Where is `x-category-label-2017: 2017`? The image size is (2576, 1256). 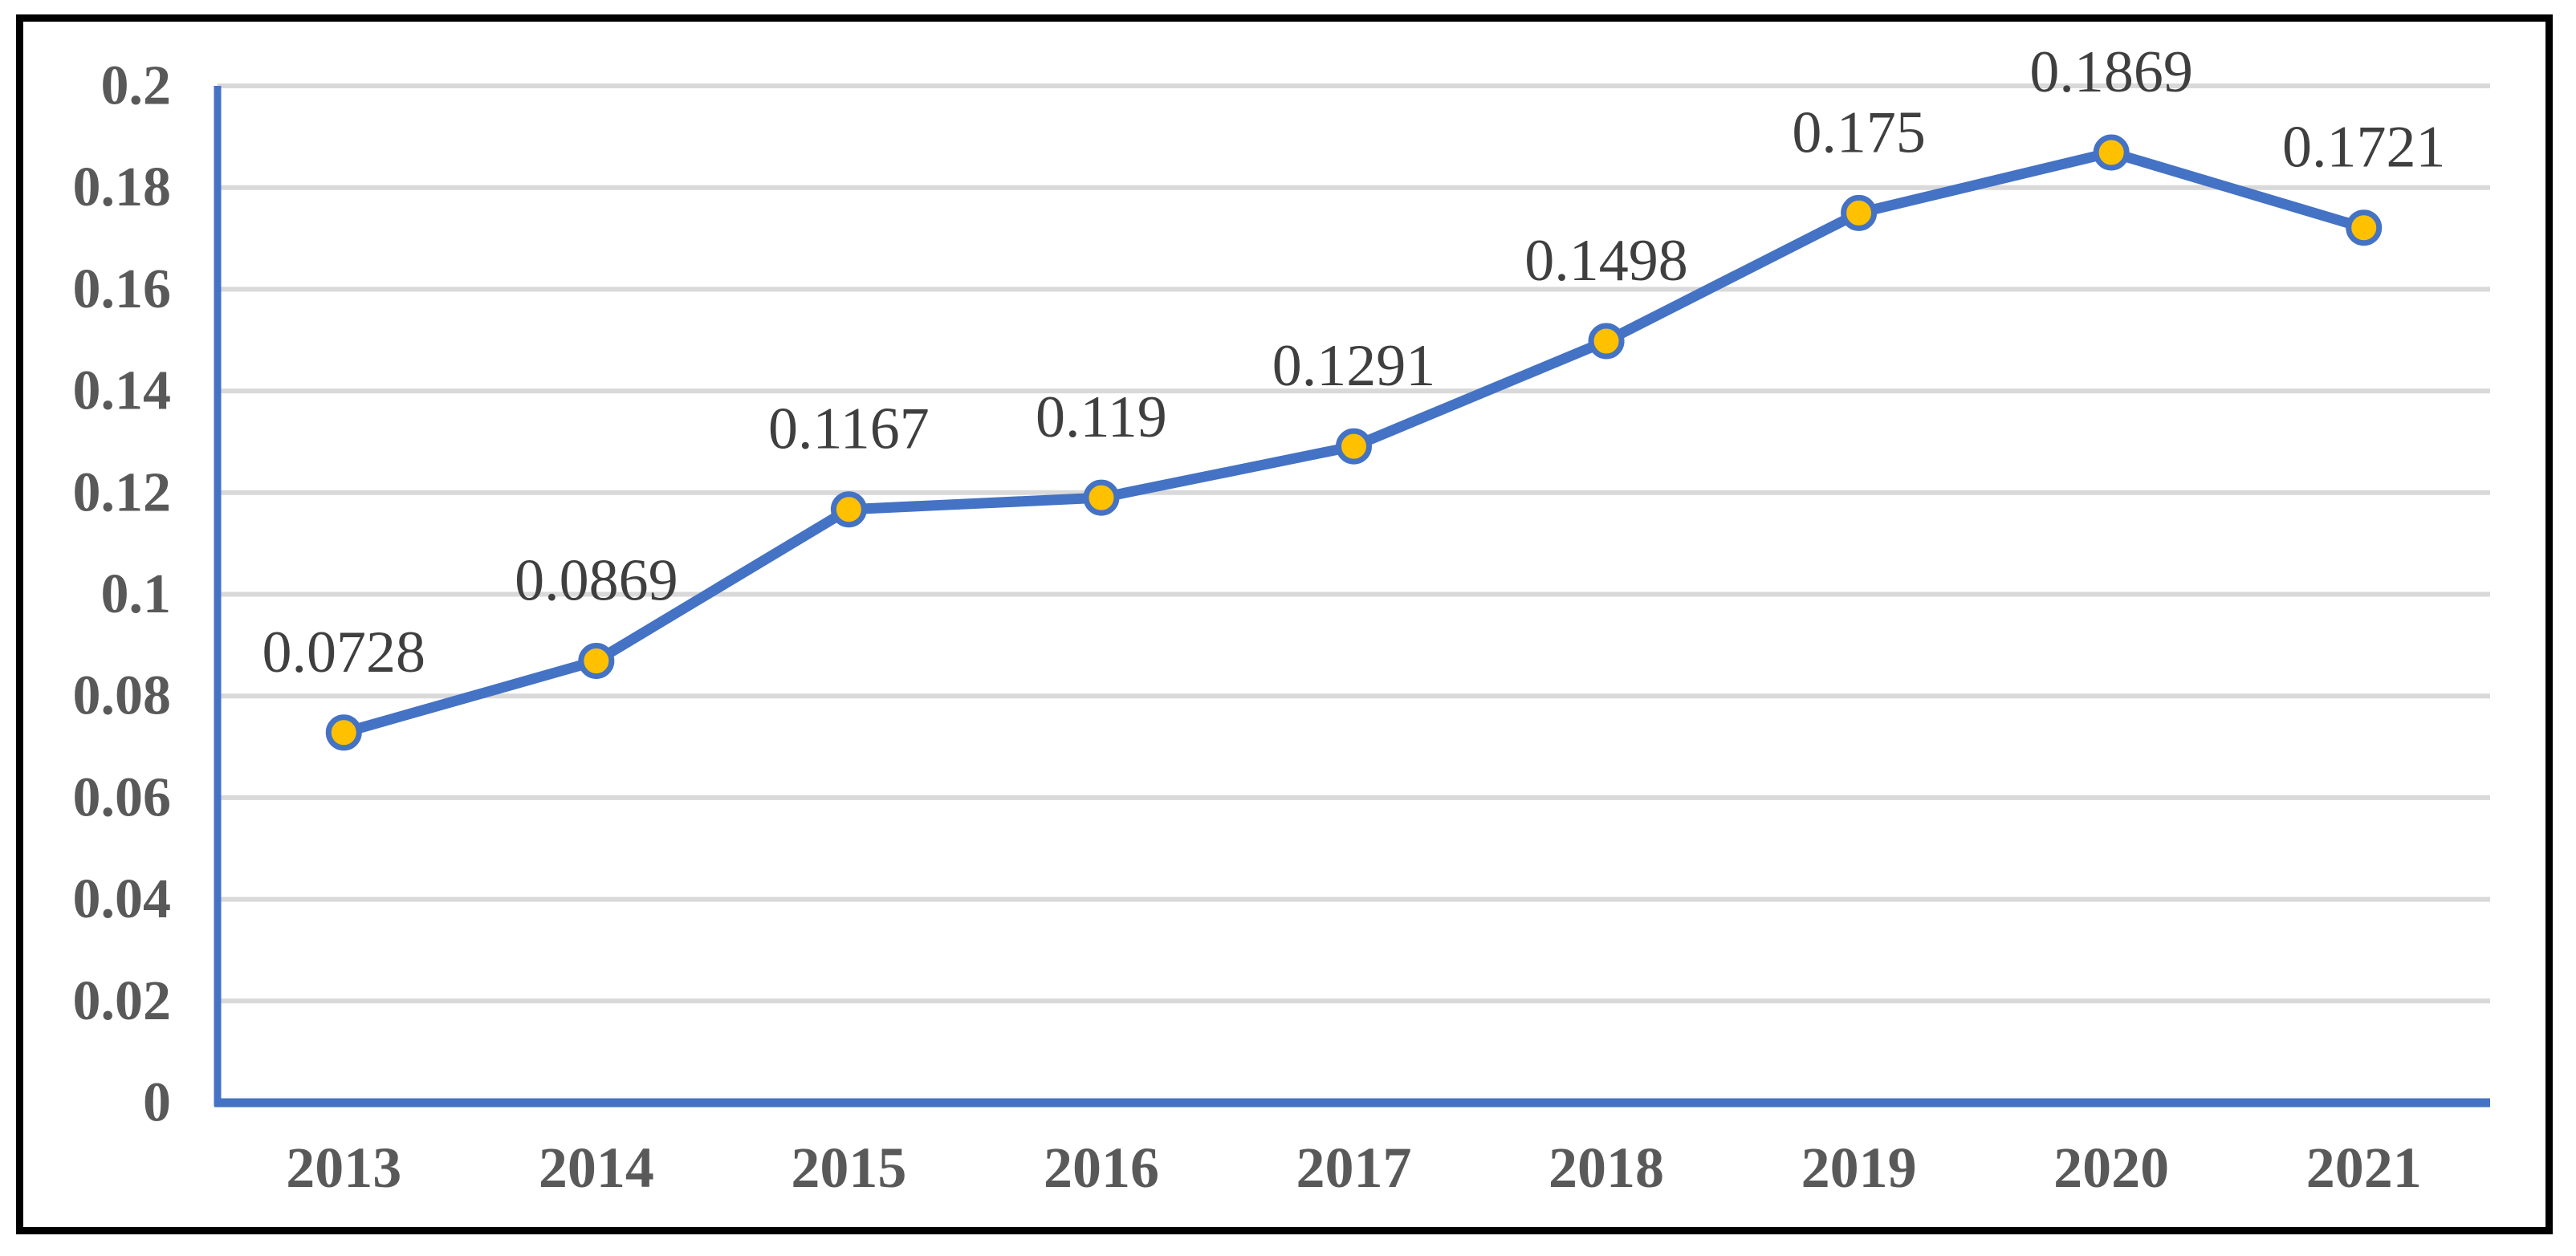
x-category-label-2017: 2017 is located at coordinates (1354, 1168).